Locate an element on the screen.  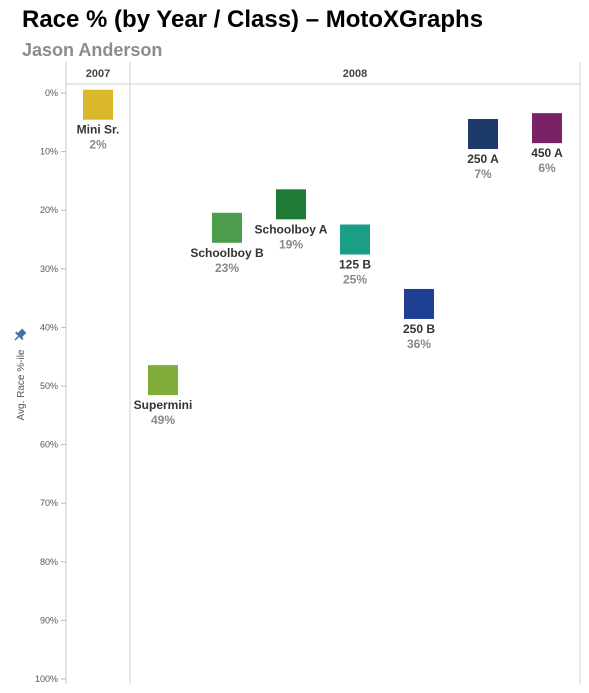
point-value-label: 19% is located at coordinates (291, 244).